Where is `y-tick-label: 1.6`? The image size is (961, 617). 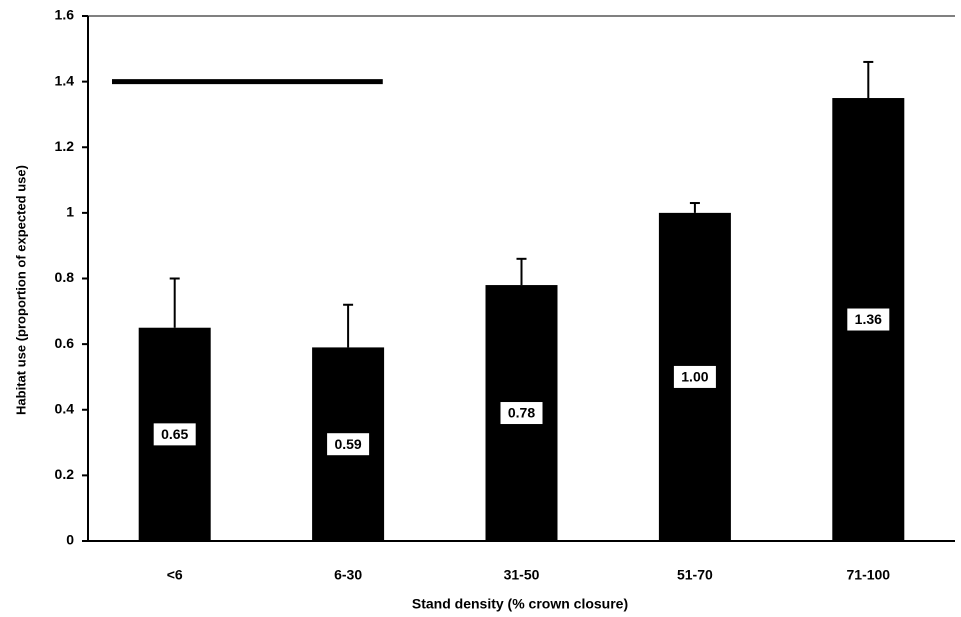
y-tick-label: 1.6 is located at coordinates (65, 15).